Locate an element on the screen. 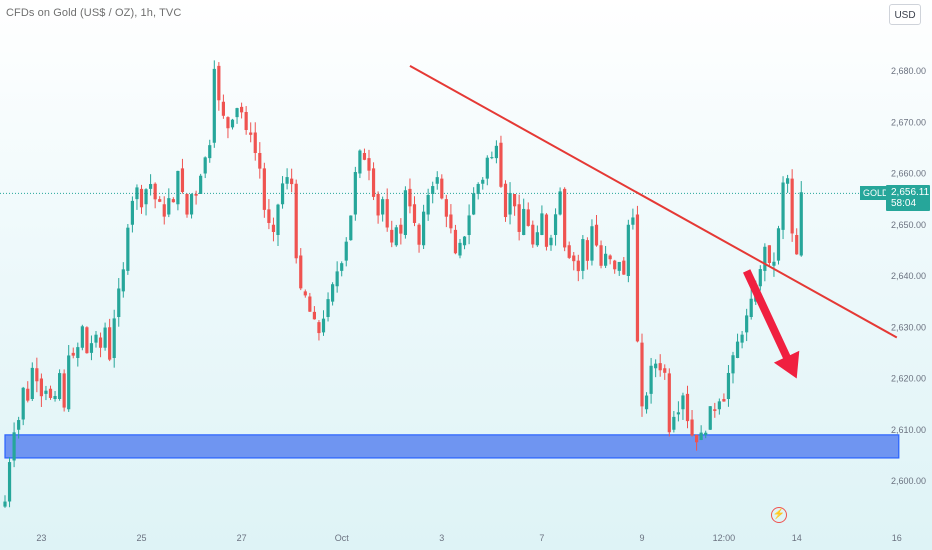 Image resolution: width=932 pixels, height=550 pixels. y-tick-label: 2,600.00 is located at coordinates (908, 481).